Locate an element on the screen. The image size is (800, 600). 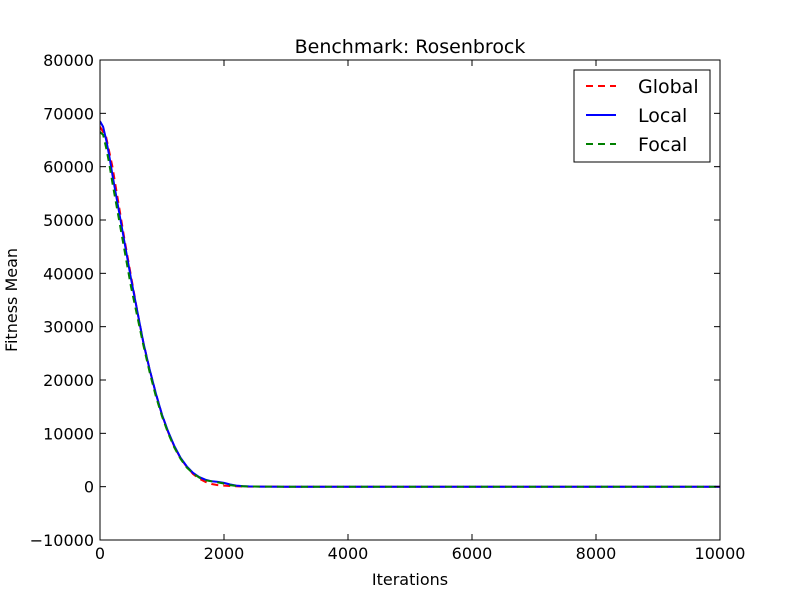
y-tick-label: 20000 is located at coordinates (68, 380).